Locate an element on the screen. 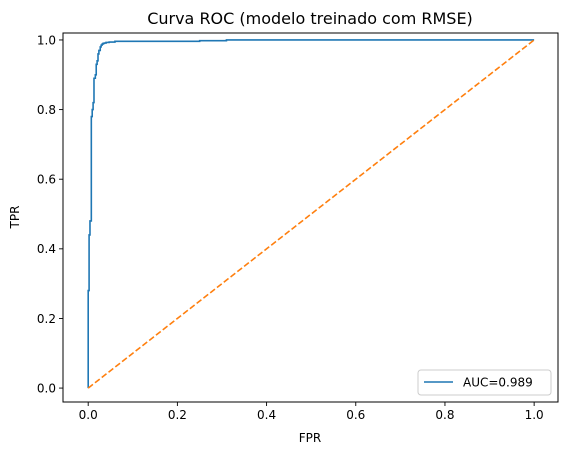  legend: AUC=0.989 is located at coordinates (484, 382).